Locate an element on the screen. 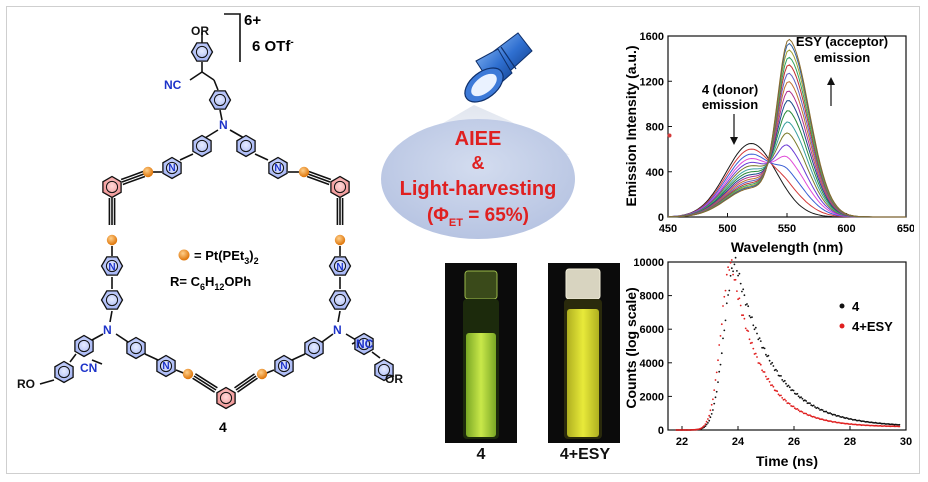 This screenshot has height=482, width=928. pyridyl-ring: N is located at coordinates (172, 168).